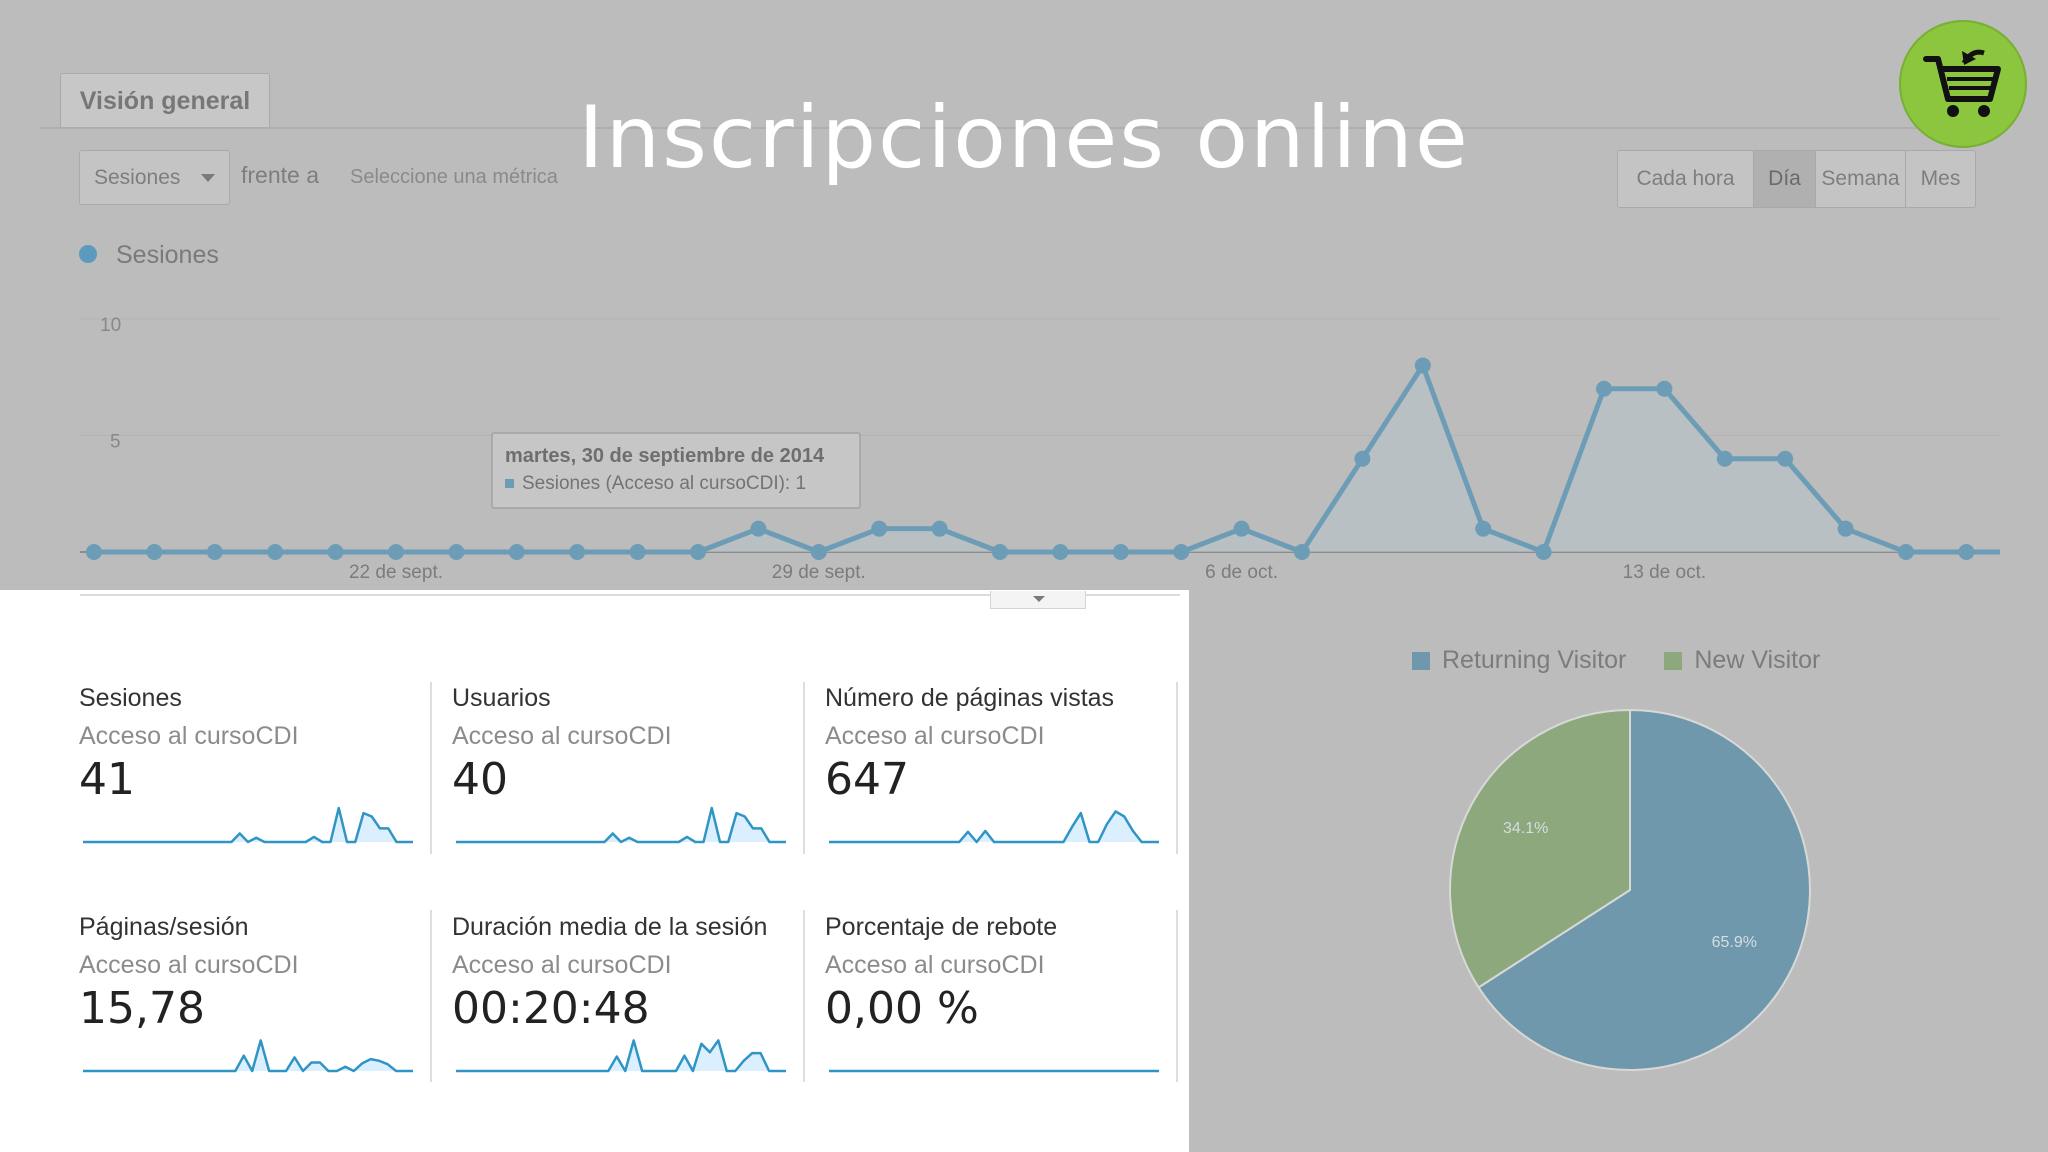 Image resolution: width=2048 pixels, height=1152 pixels. I want to click on collapse-toggle, so click(1038, 600).